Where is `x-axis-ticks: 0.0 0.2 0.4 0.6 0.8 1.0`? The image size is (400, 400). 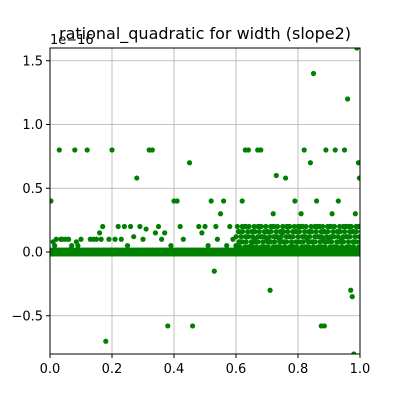 x-axis-ticks: 0.0 0.2 0.4 0.6 0.8 1.0 is located at coordinates (205, 365).